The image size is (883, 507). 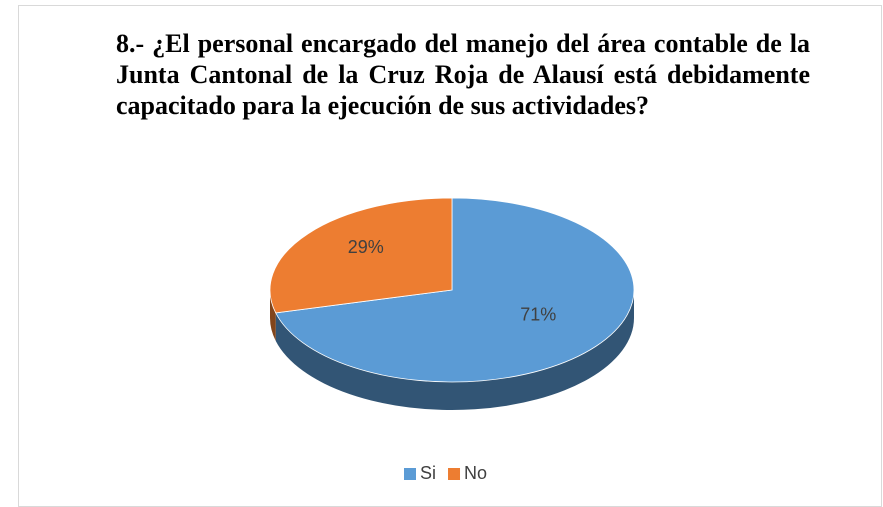 I want to click on data-label: 29%, so click(x=366, y=247).